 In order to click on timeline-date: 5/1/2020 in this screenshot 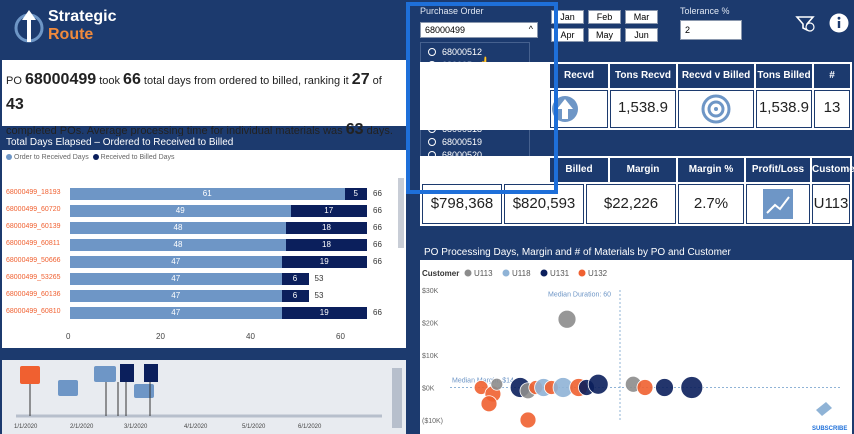, I will do `click(254, 427)`.